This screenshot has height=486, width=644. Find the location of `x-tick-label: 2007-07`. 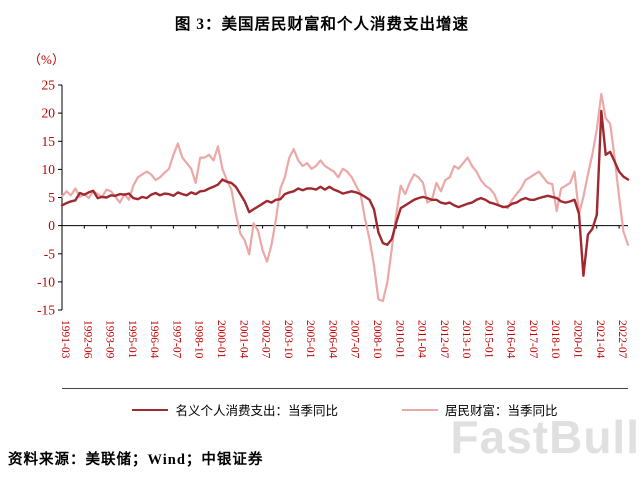

x-tick-label: 2007-07 is located at coordinates (355, 339).